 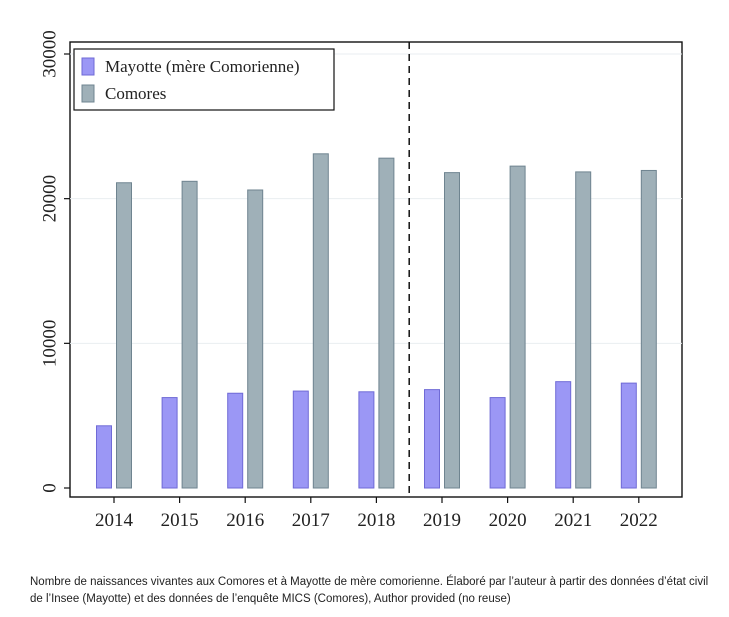 What do you see at coordinates (386, 323) in the screenshot?
I see `bar-comores-2018` at bounding box center [386, 323].